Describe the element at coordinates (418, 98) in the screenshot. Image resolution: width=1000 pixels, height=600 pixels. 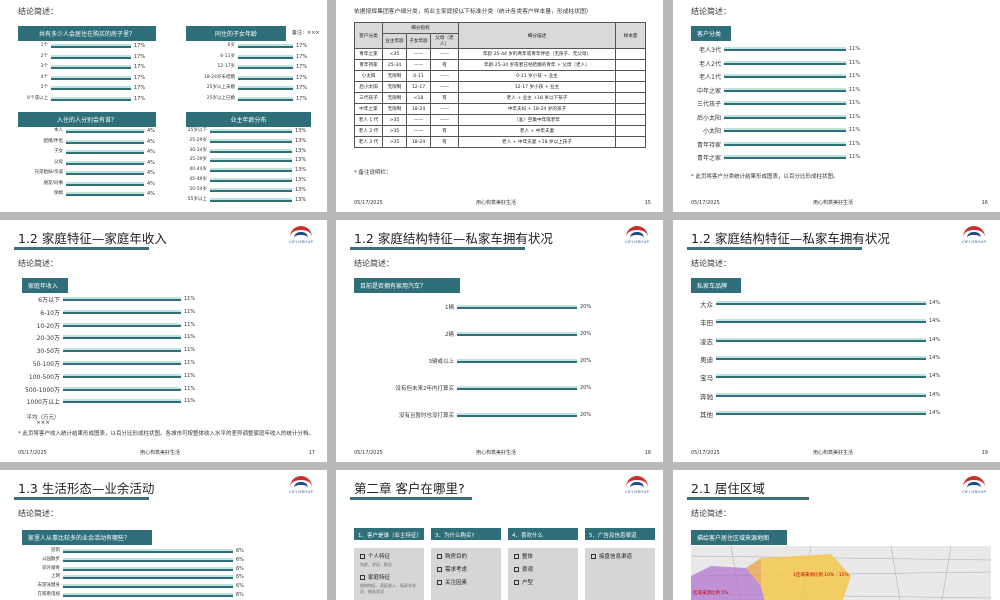
I see `table-cell: <18` at that location.